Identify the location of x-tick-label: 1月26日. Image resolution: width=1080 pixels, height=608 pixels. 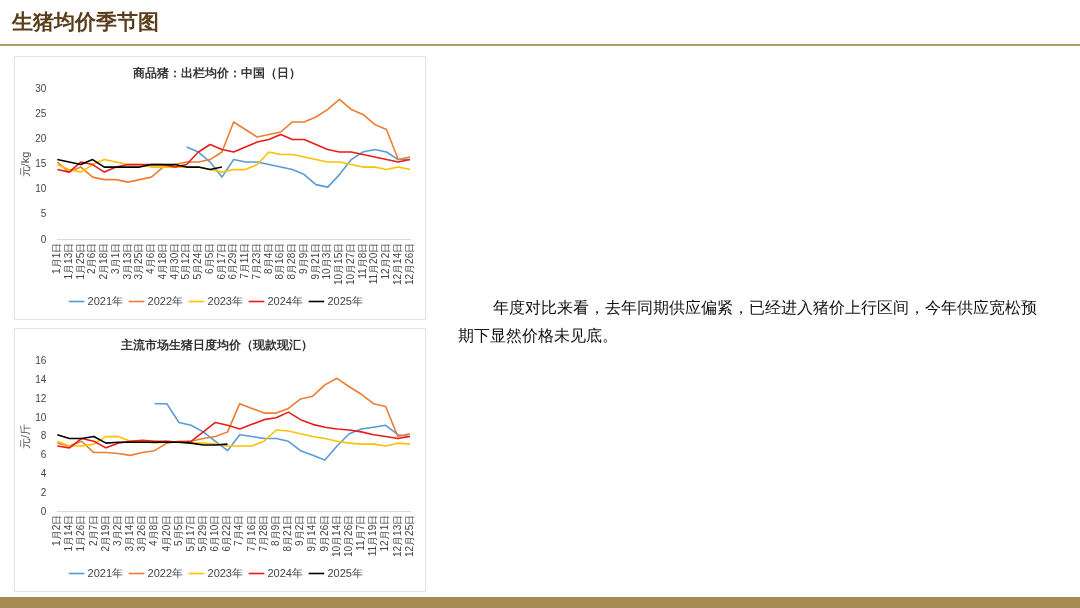
(81, 533).